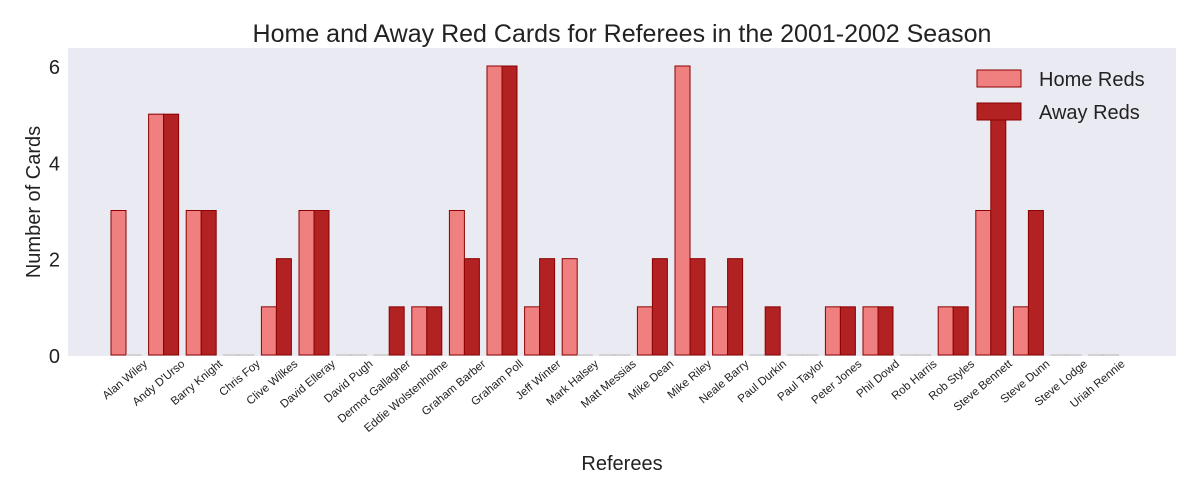  I want to click on legend-swatch-away-reds, so click(999, 111).